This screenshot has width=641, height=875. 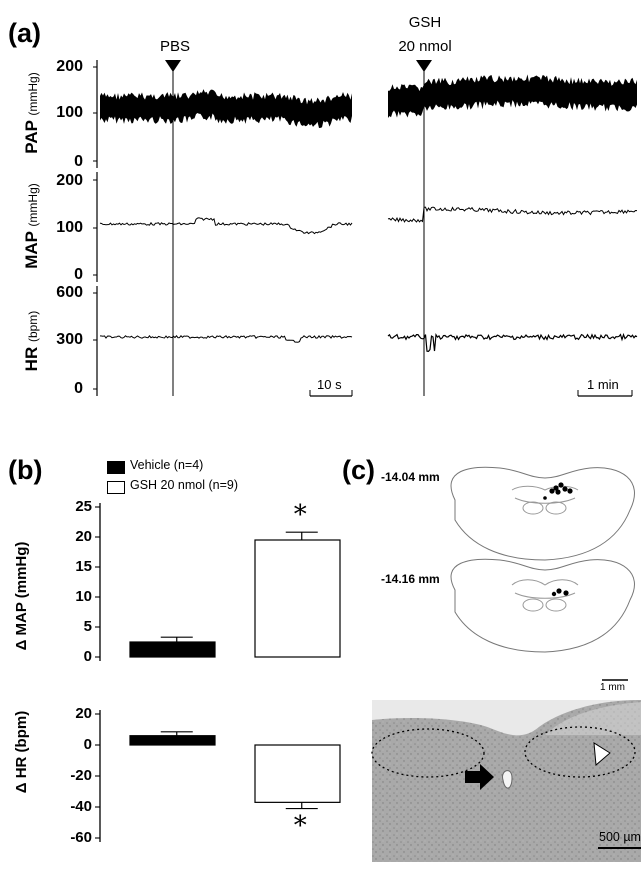 What do you see at coordinates (87, 626) in the screenshot?
I see `bar-tick-label: 5` at bounding box center [87, 626].